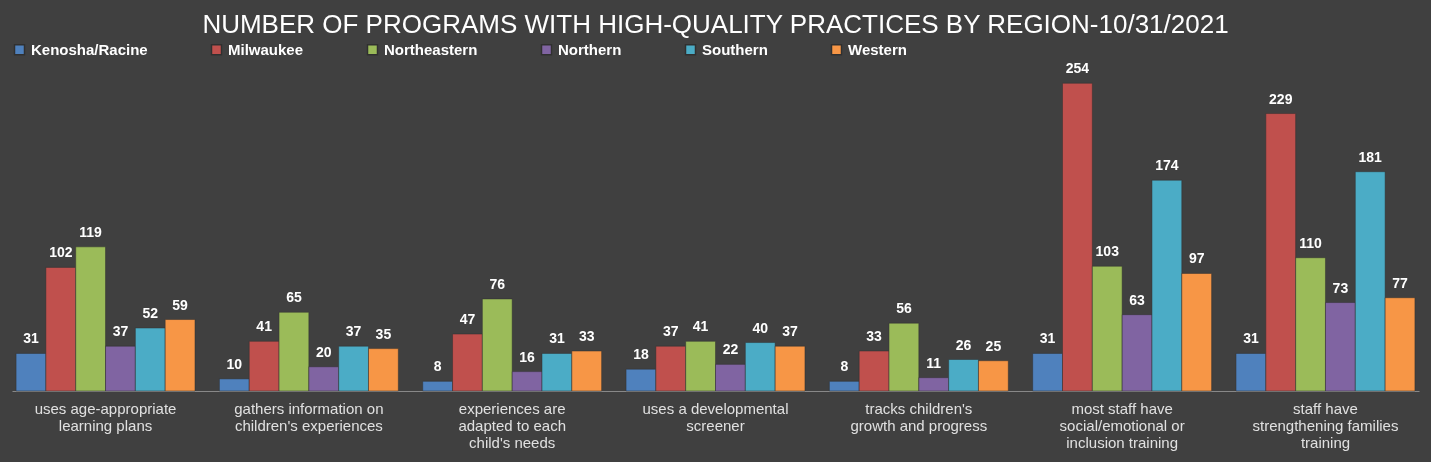 This screenshot has width=1431, height=462. Describe the element at coordinates (61, 252) in the screenshot. I see `data-label: 102` at that location.